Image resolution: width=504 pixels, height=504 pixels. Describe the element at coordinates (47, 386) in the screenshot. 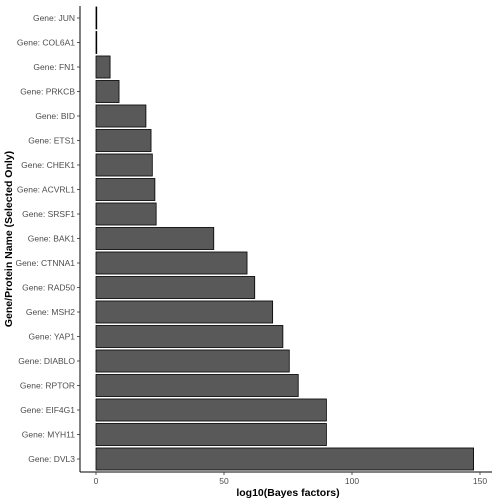

I see `y-tick-label: Gene: RPTOR` at that location.